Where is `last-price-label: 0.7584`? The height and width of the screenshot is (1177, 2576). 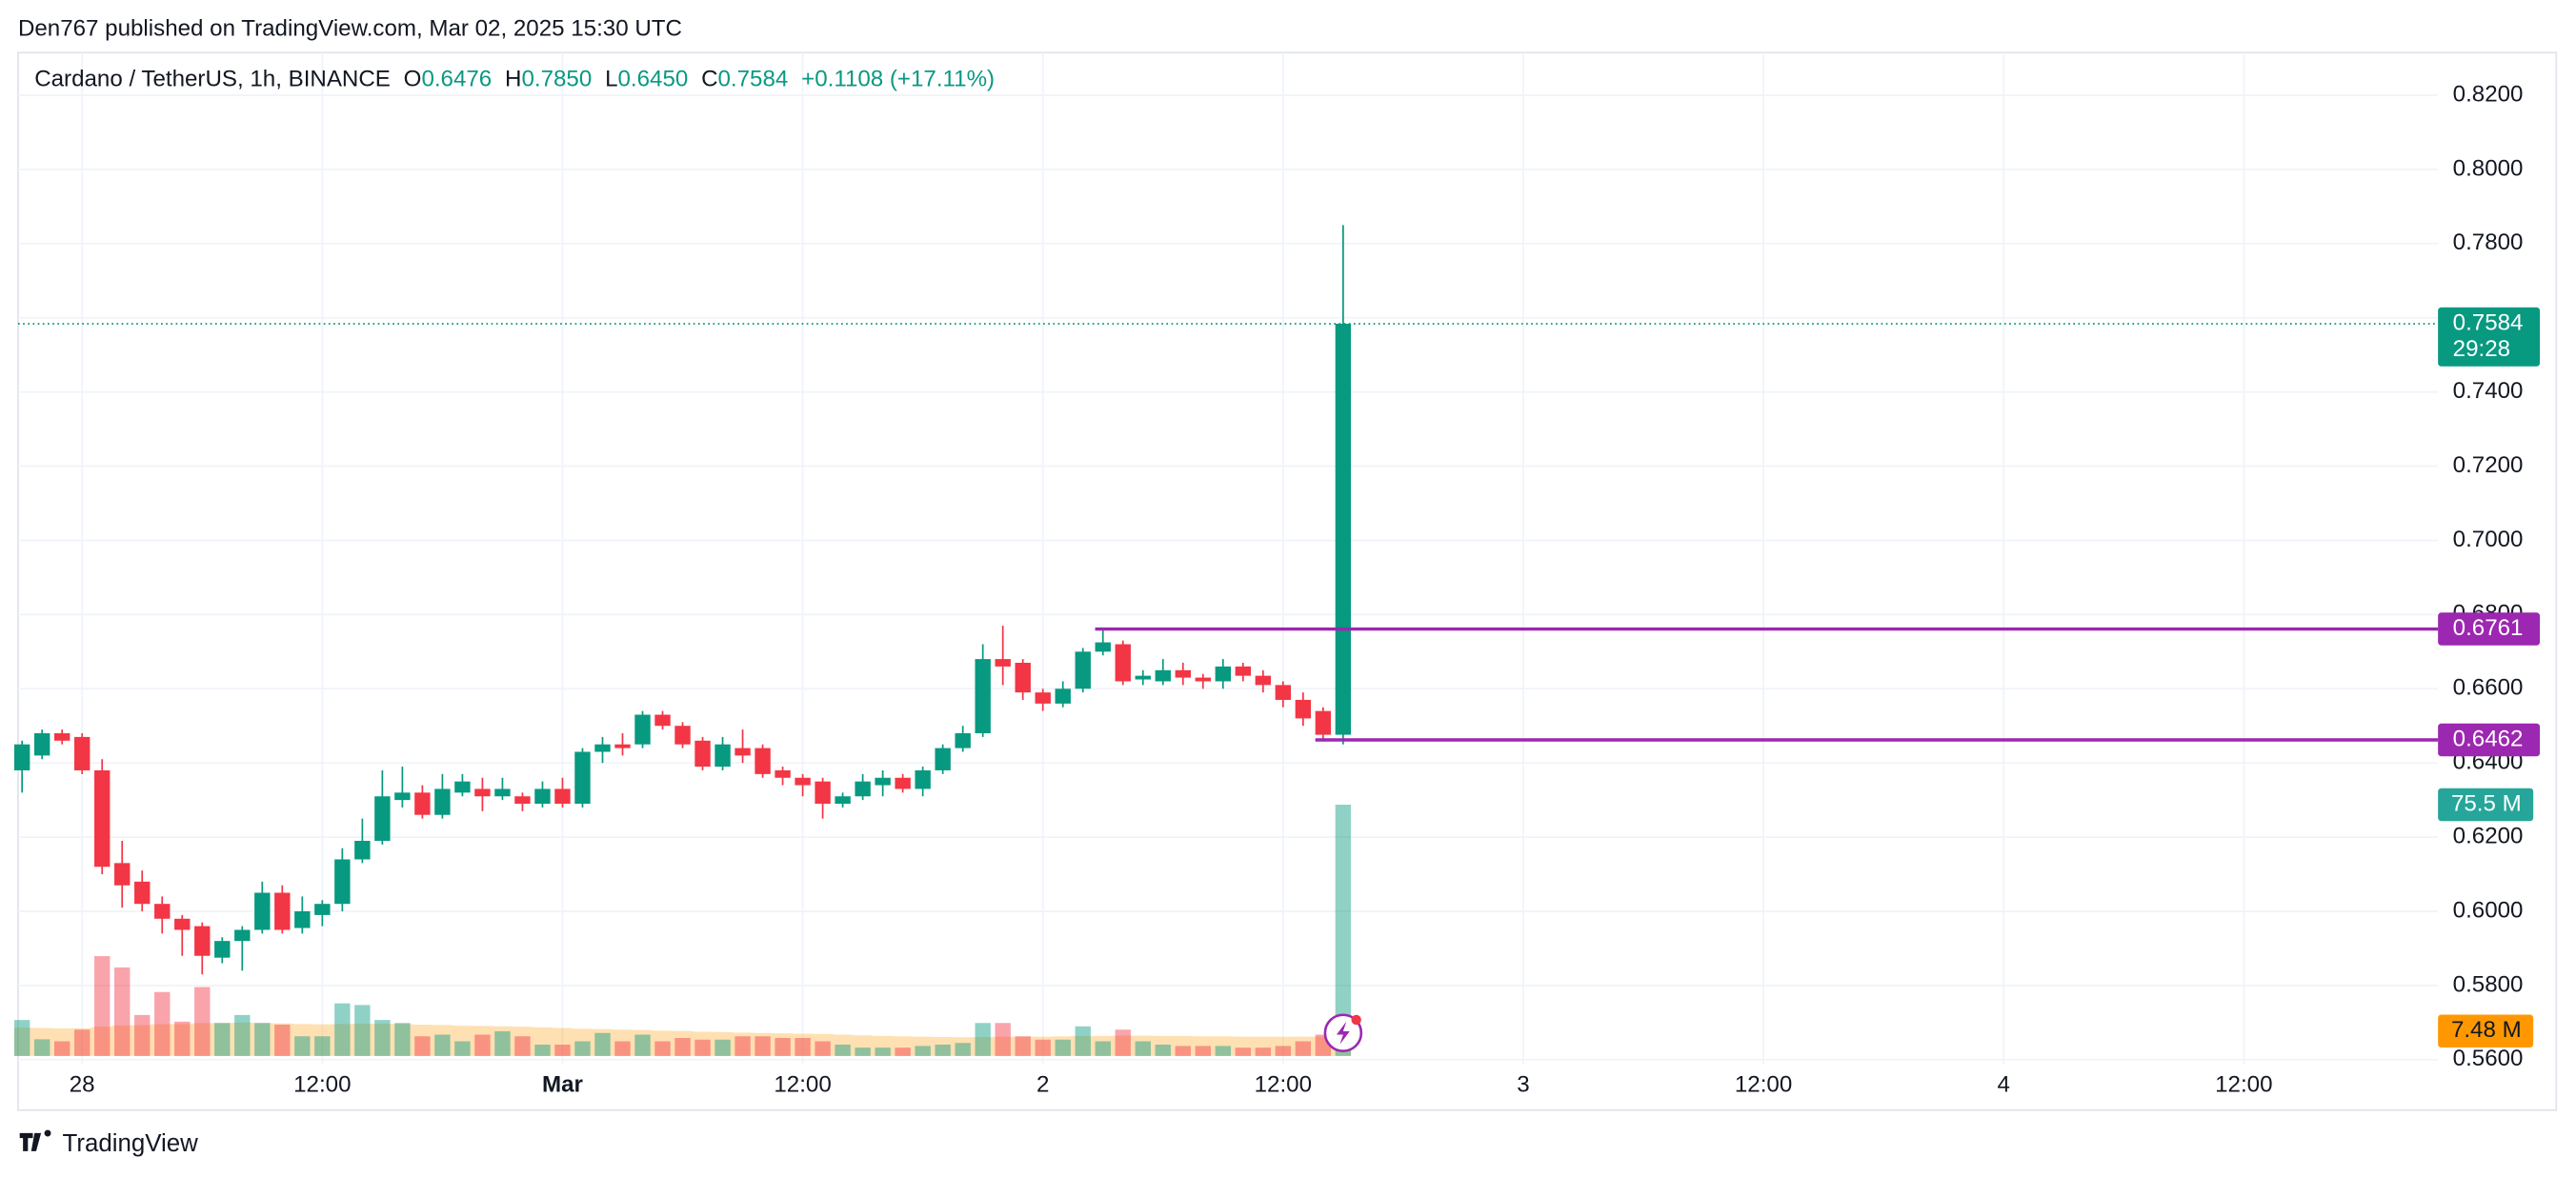 last-price-label: 0.7584 is located at coordinates (2488, 322).